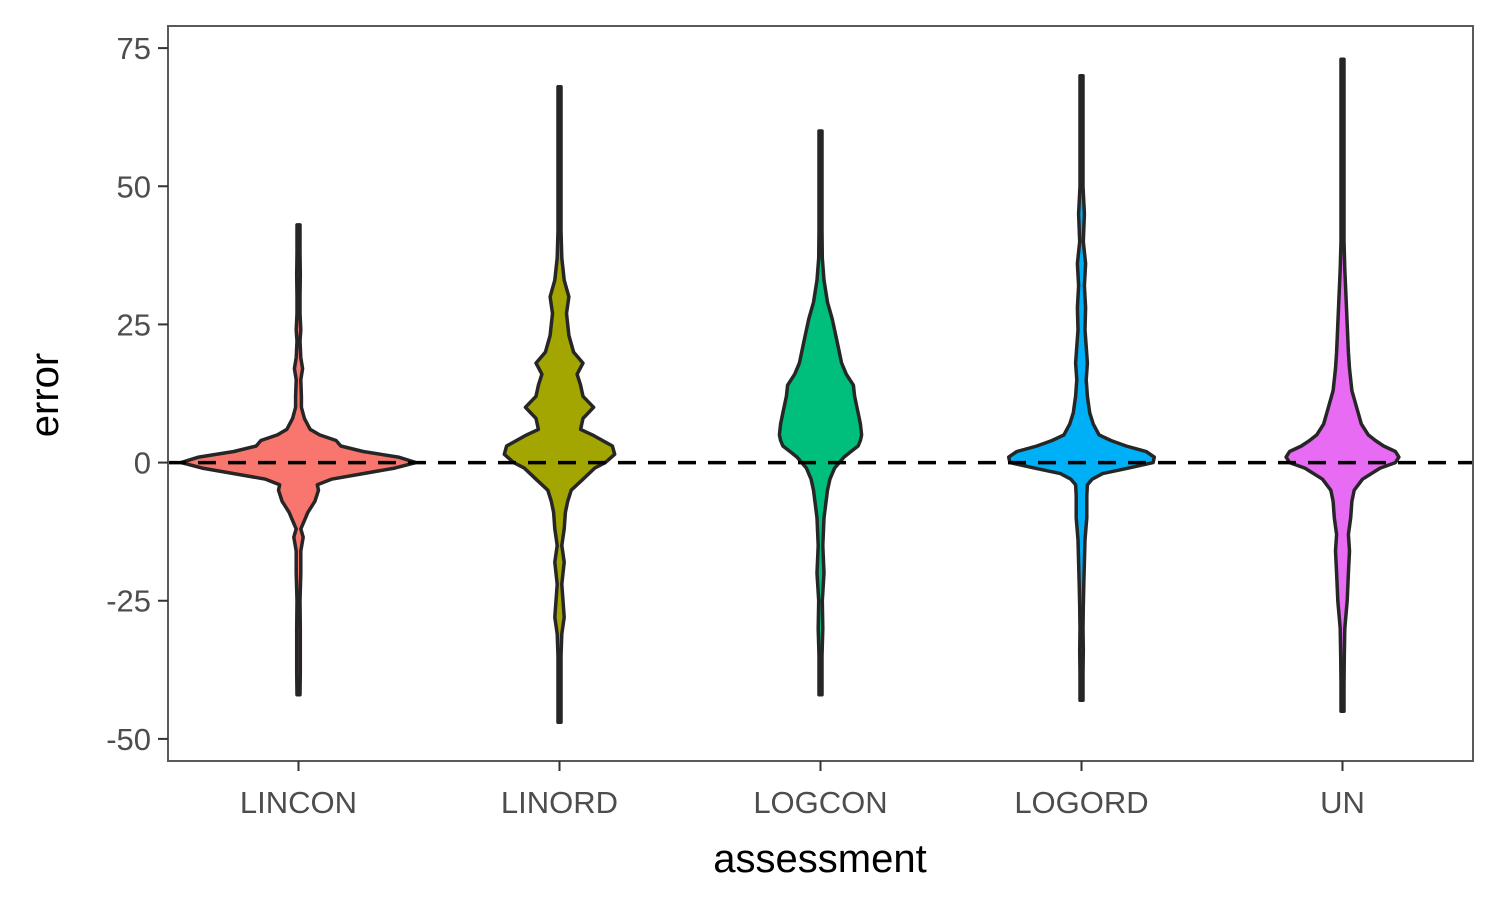  I want to click on violin-linord, so click(559, 405).